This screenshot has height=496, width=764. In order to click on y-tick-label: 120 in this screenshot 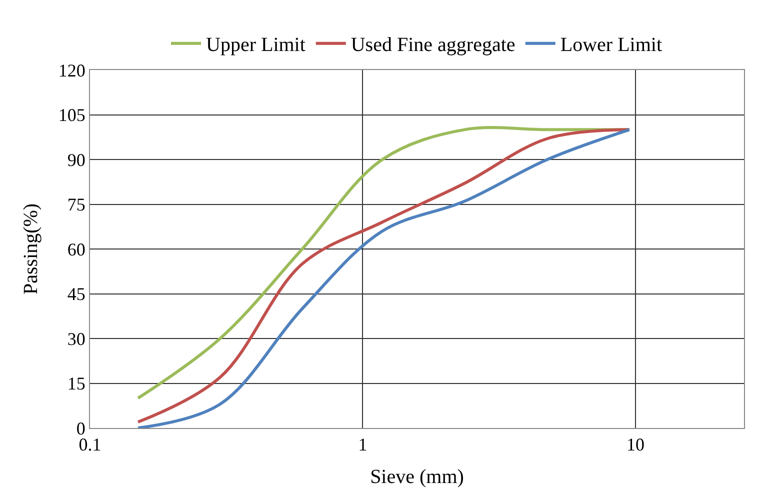, I will do `click(72, 70)`.